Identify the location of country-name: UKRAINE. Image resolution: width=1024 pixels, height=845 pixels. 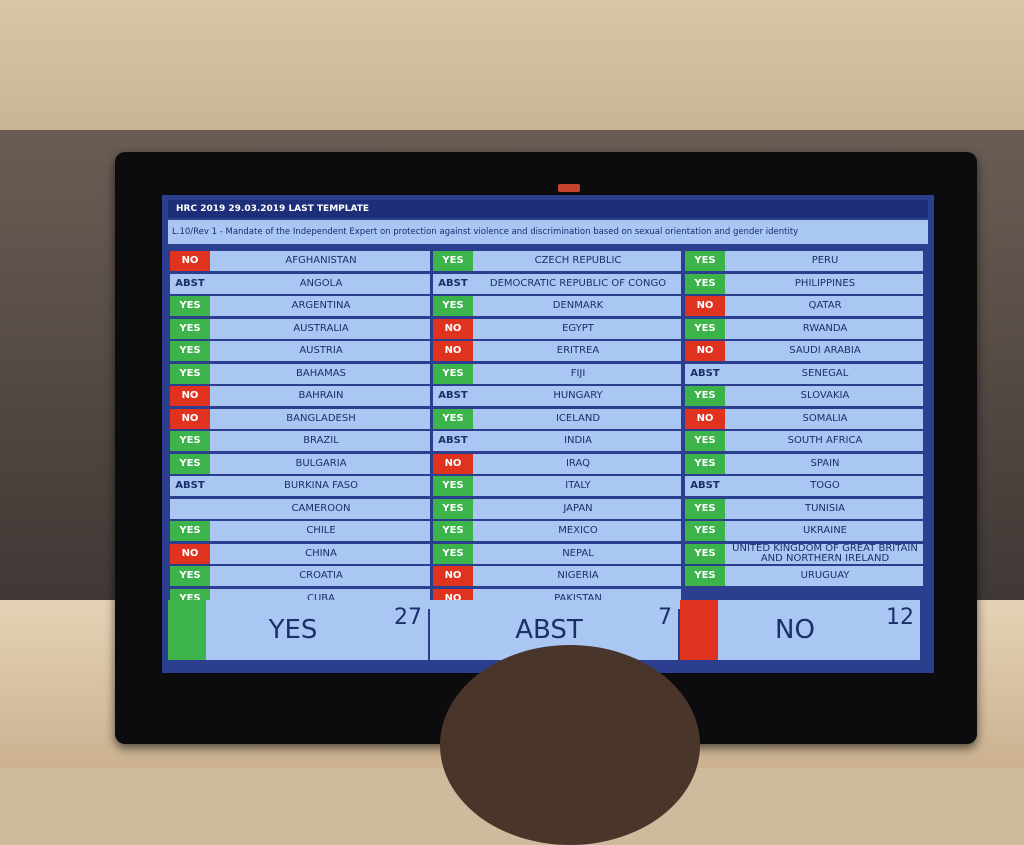
(824, 530).